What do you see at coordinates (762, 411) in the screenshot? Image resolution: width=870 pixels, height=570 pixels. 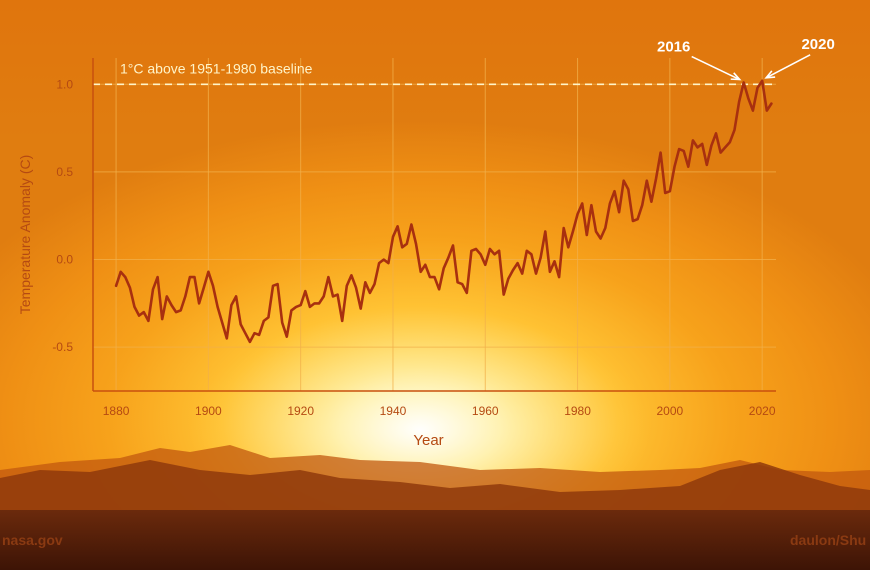 I see `x-tick-label: 2020` at bounding box center [762, 411].